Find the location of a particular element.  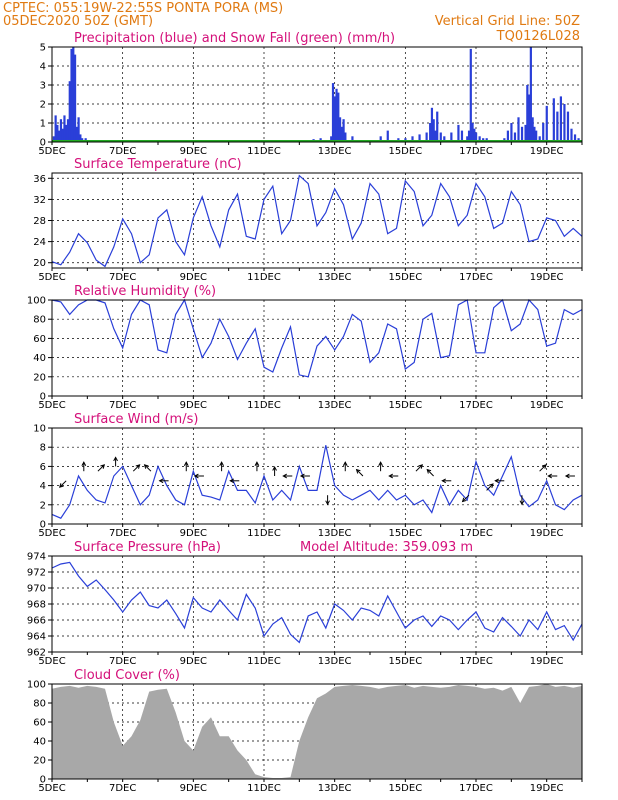

pressure-annotation: Model Altitude: 359.093 m is located at coordinates (386, 547).